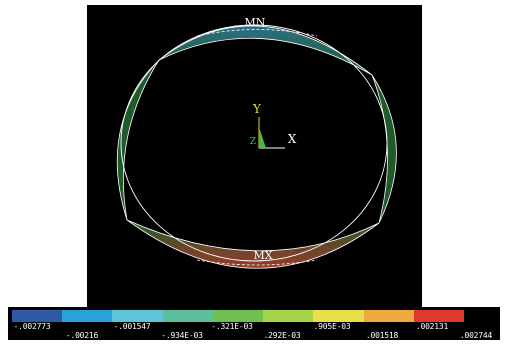 Image resolution: width=509 pixels, height=345 pixels. Describe the element at coordinates (273, 125) in the screenshot. I see `axis-triad: Y X Z` at that location.